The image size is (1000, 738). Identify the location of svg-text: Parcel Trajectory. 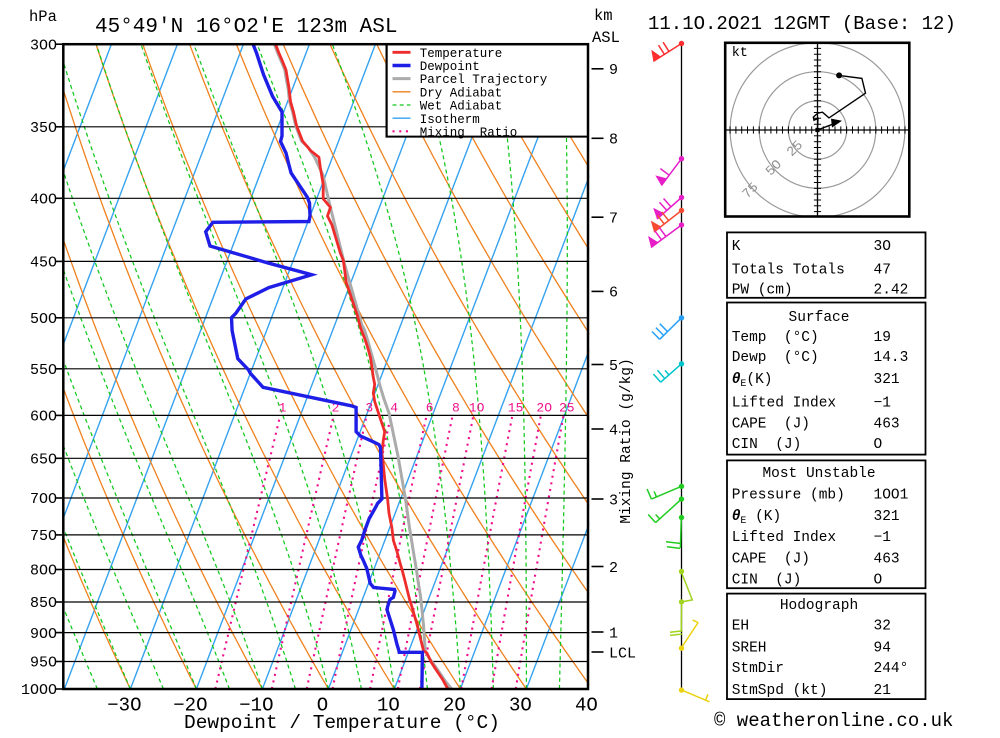
(484, 80).